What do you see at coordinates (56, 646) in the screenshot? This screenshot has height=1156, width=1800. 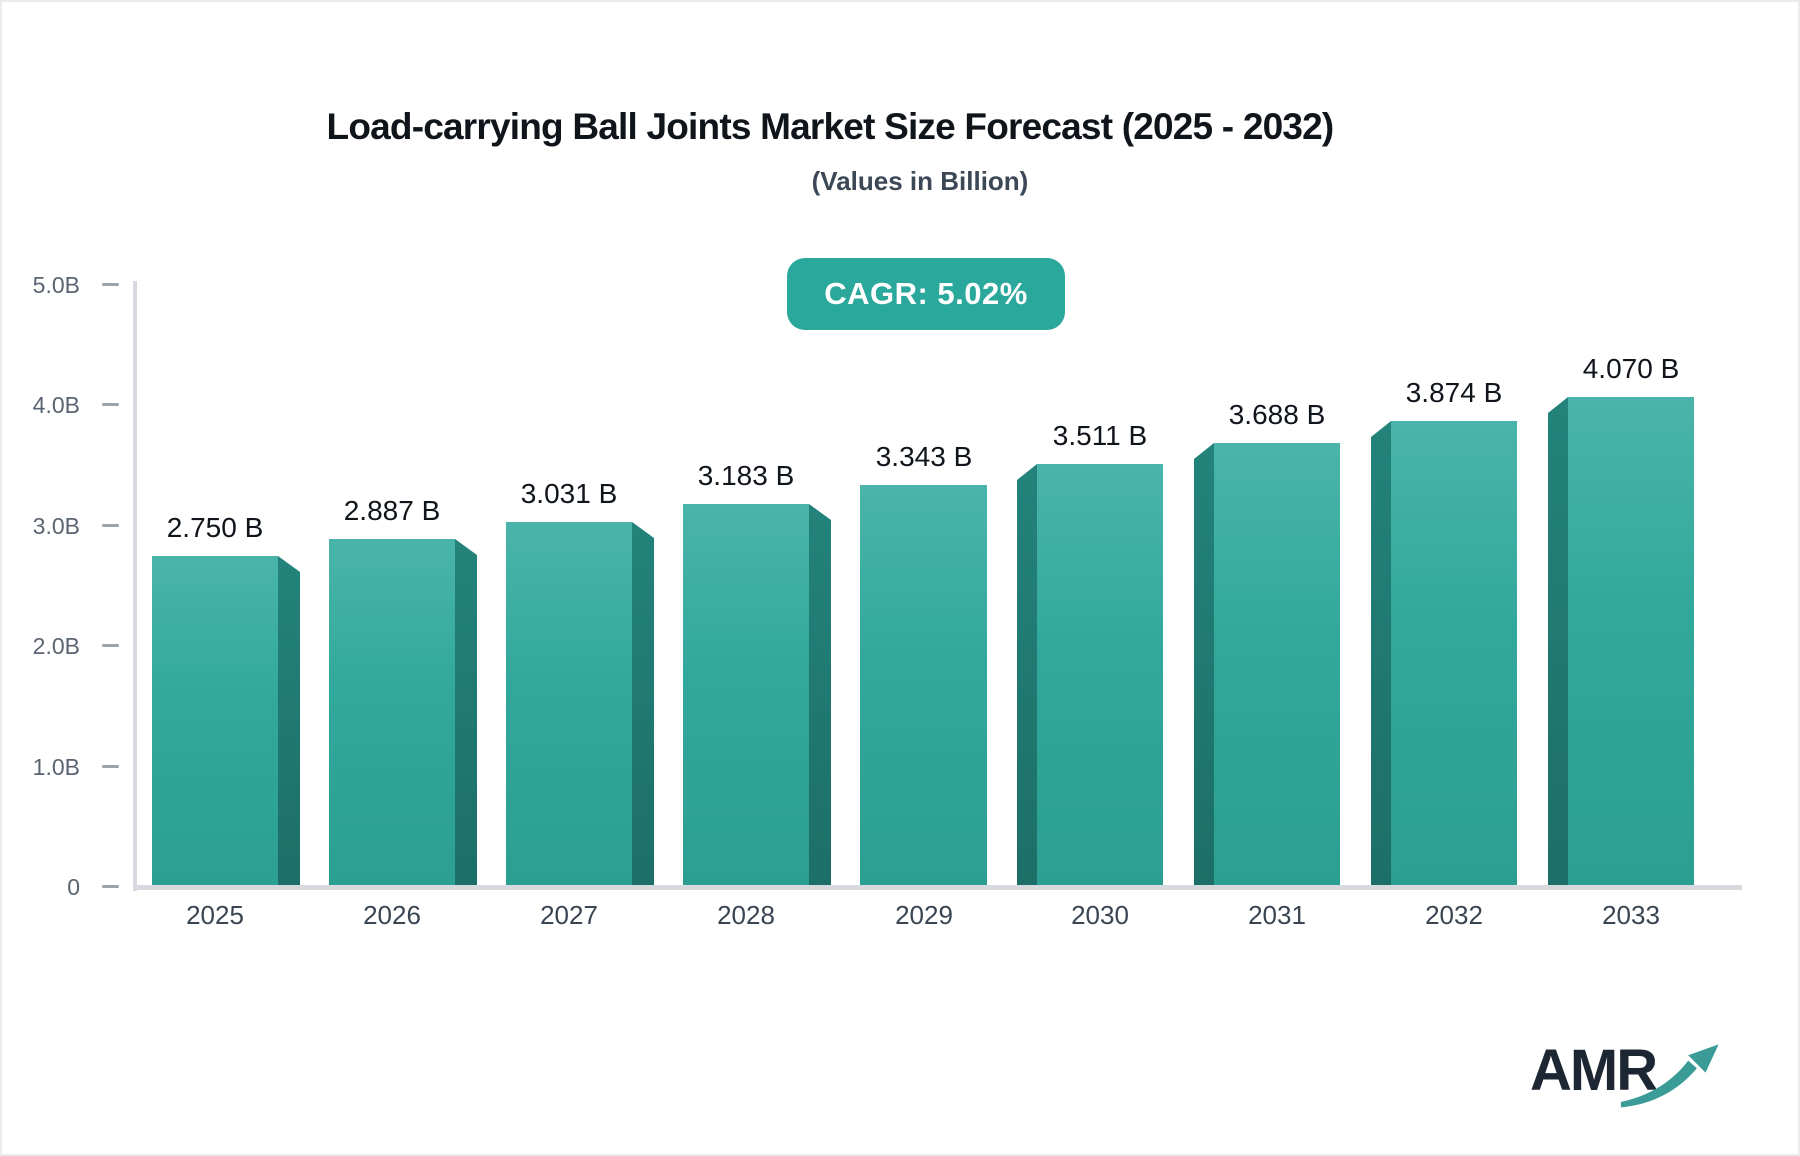 I see `y-axis-tick-label: 2.0B` at bounding box center [56, 646].